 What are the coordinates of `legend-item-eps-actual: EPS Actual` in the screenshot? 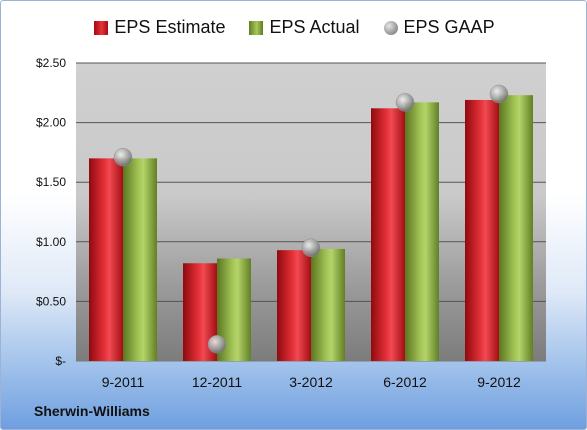 It's located at (304, 27).